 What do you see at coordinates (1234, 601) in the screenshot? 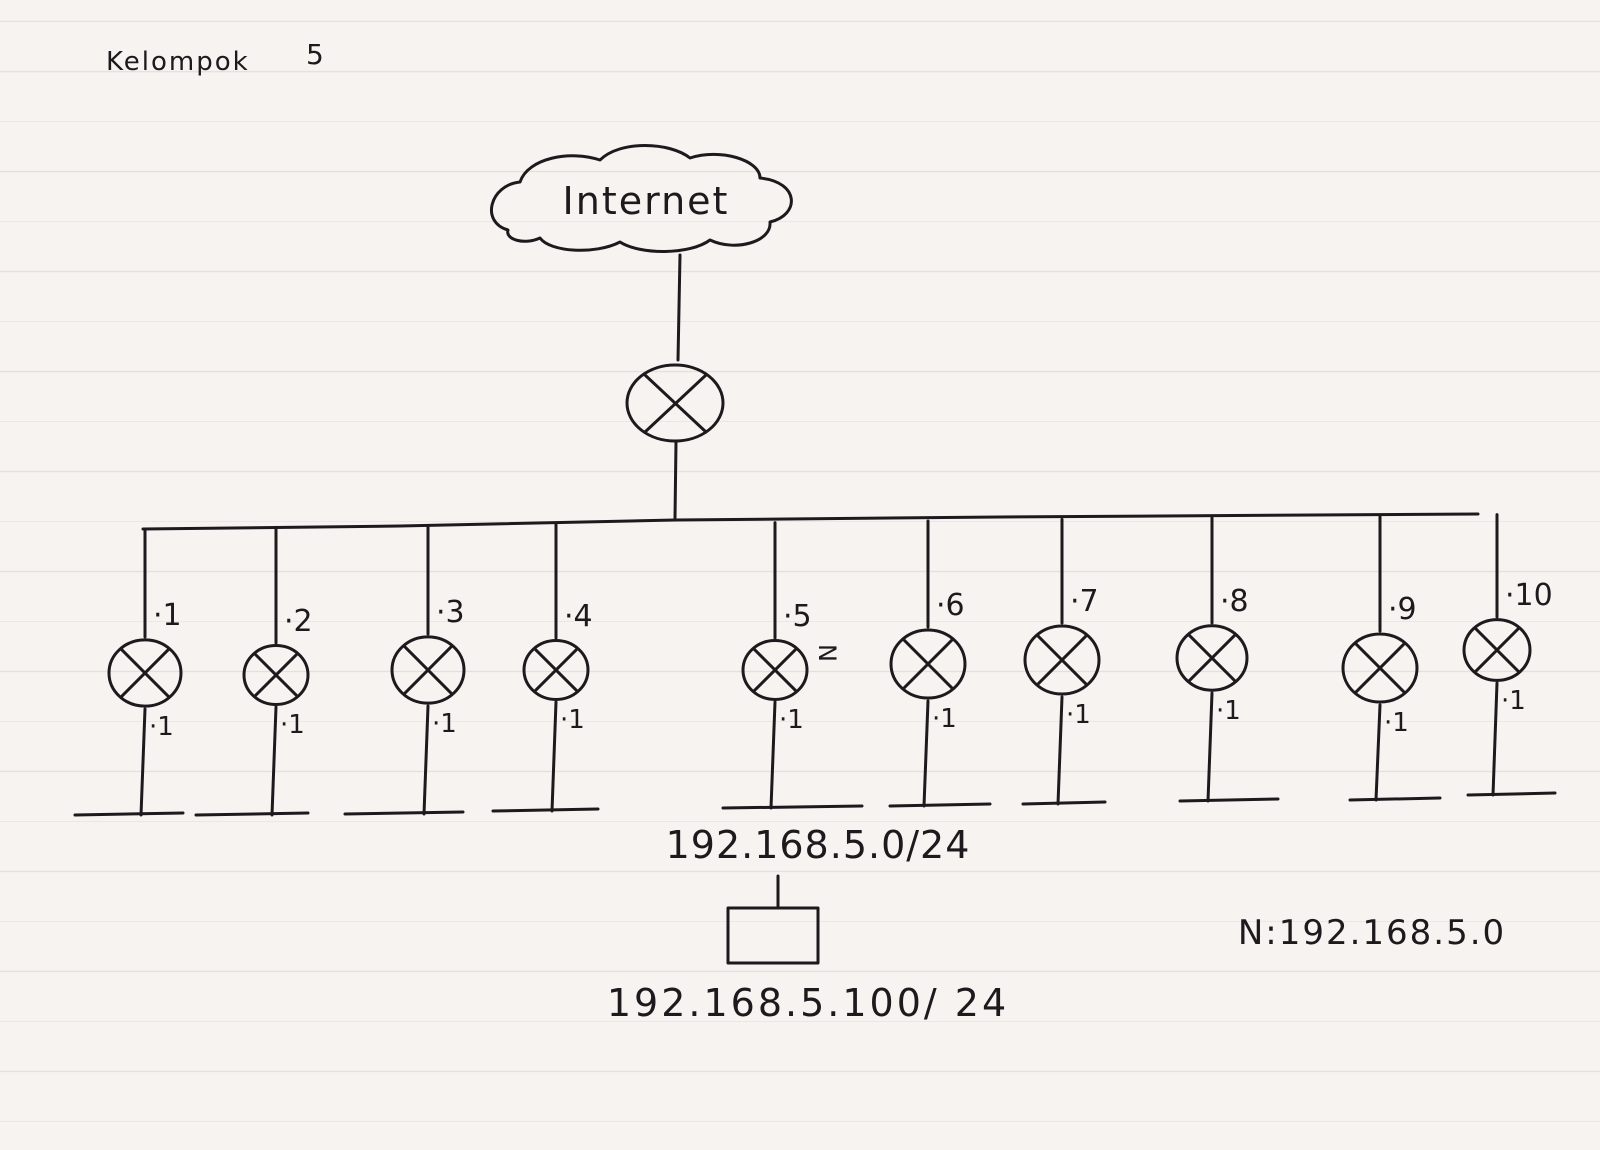
I see `router-address-top: ·8` at bounding box center [1234, 601].